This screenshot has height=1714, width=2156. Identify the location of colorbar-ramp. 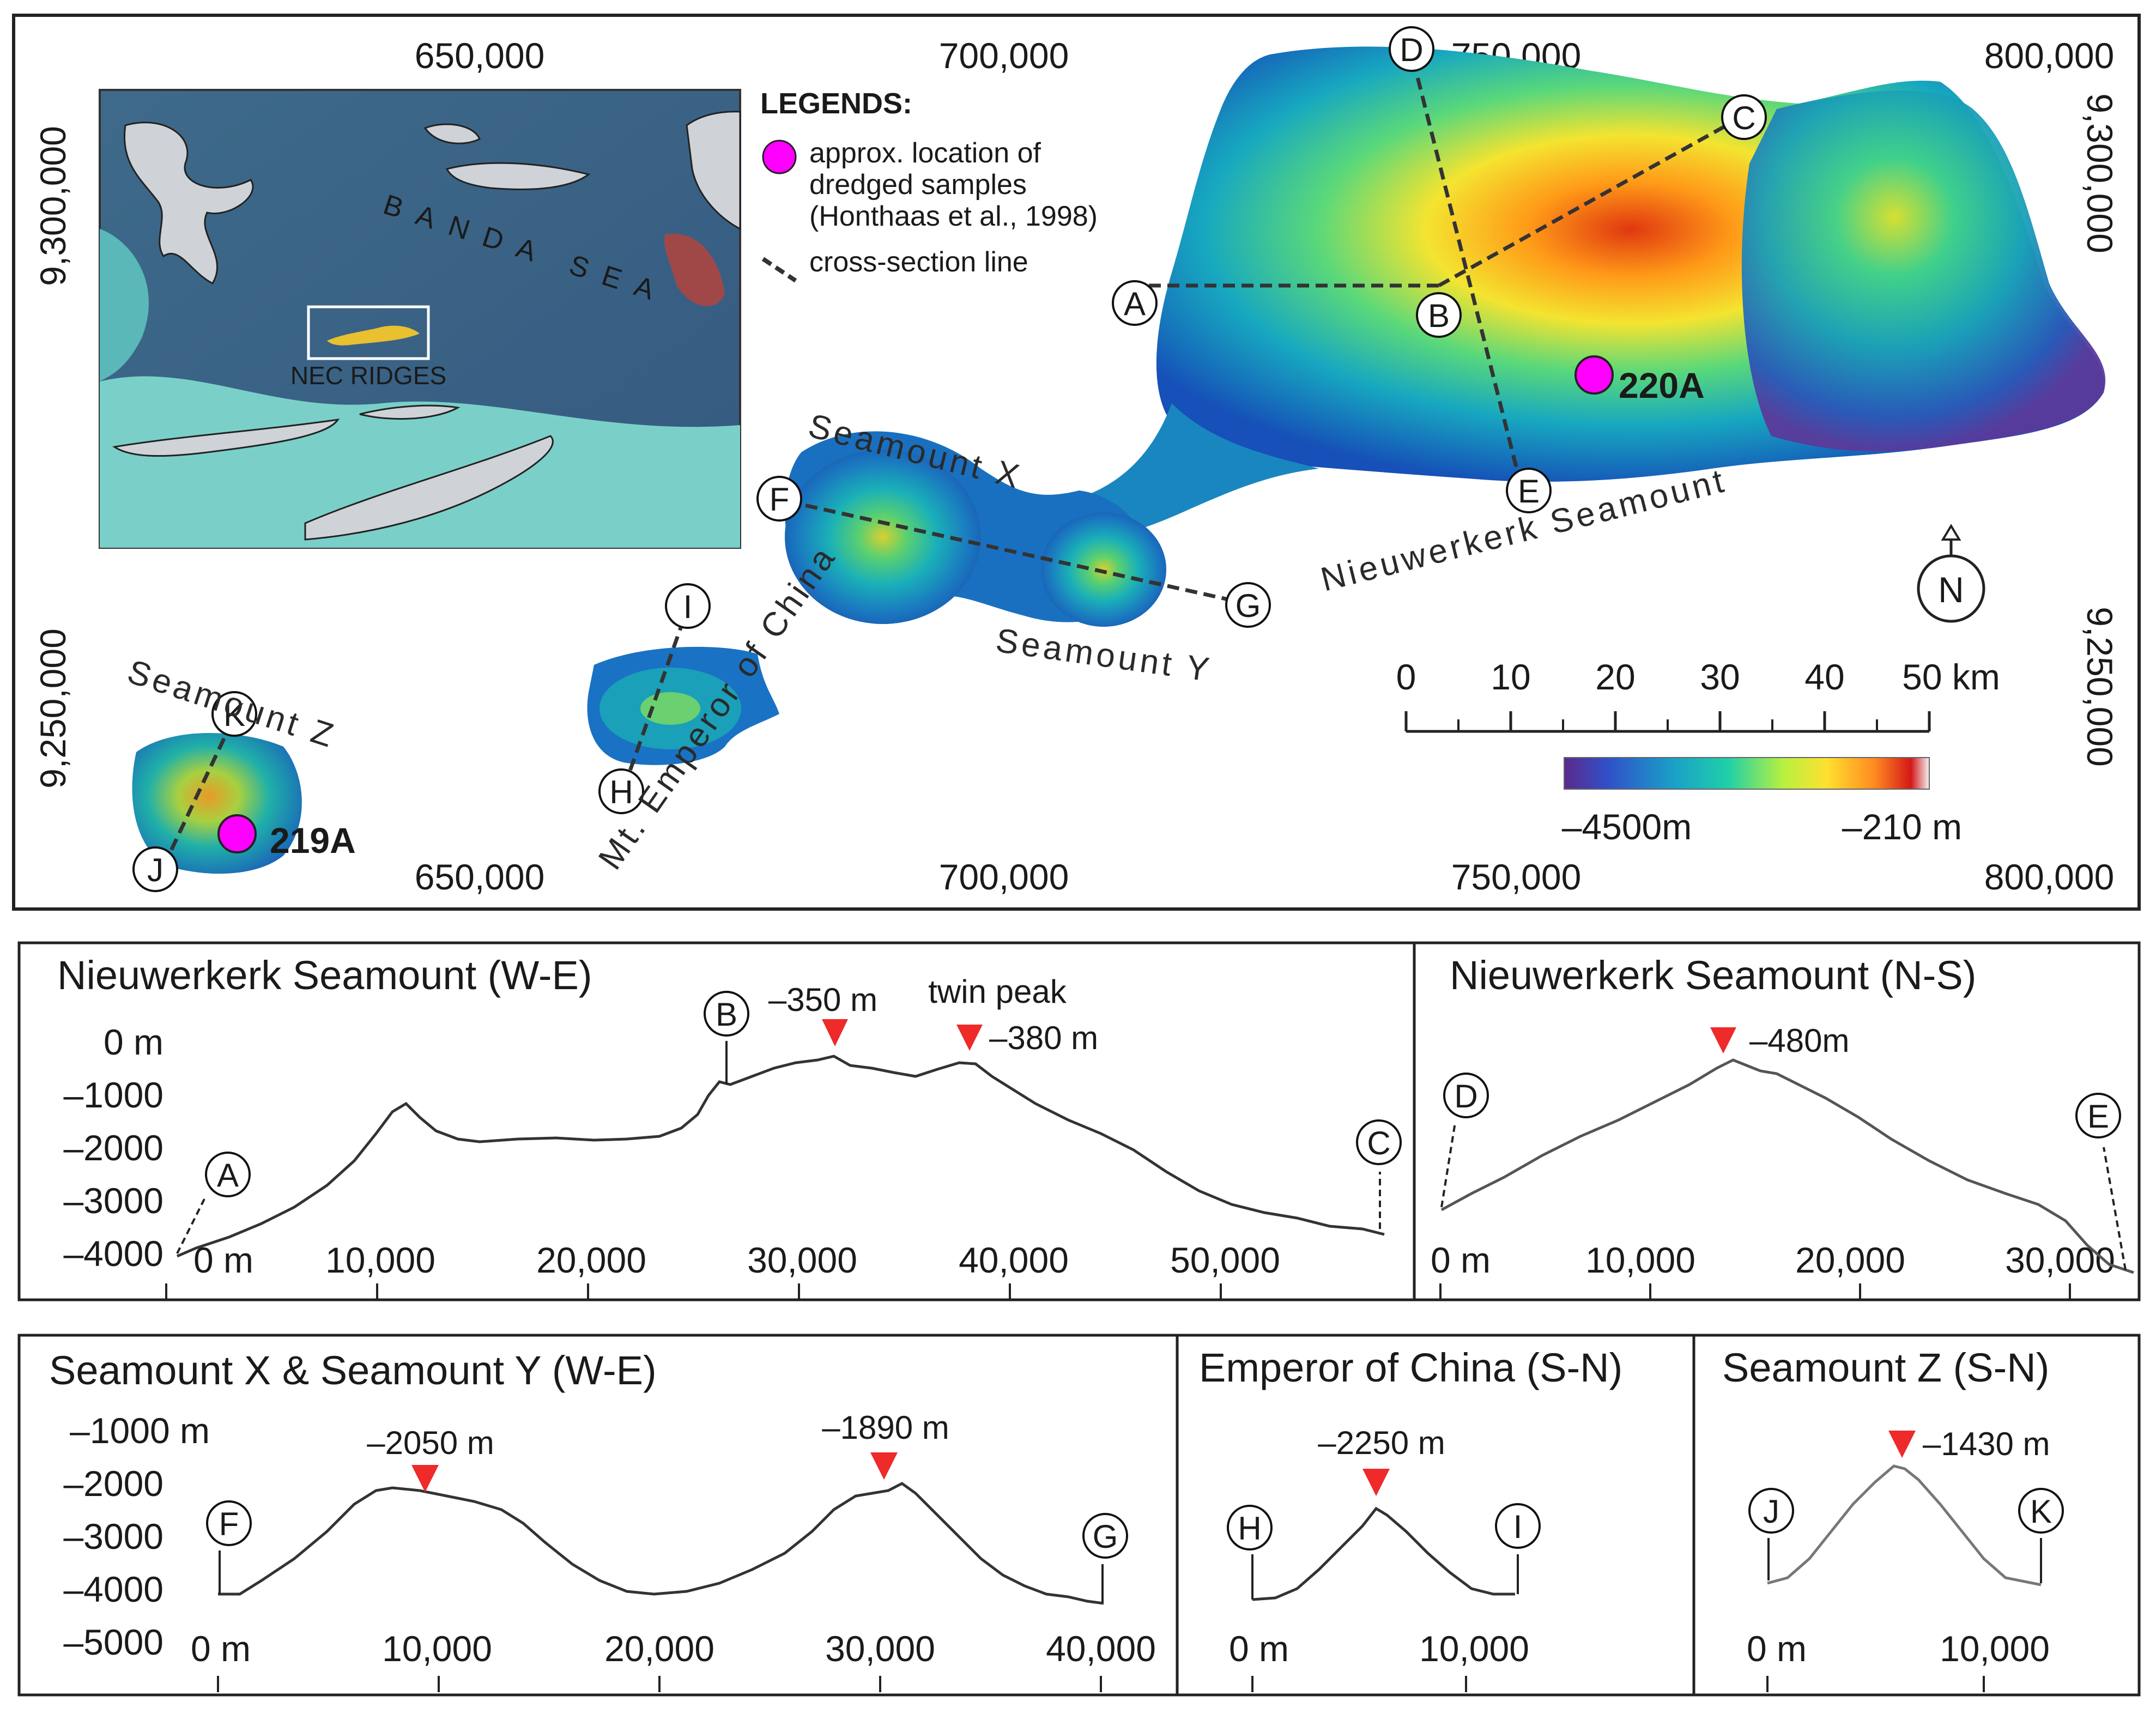
(1747, 773).